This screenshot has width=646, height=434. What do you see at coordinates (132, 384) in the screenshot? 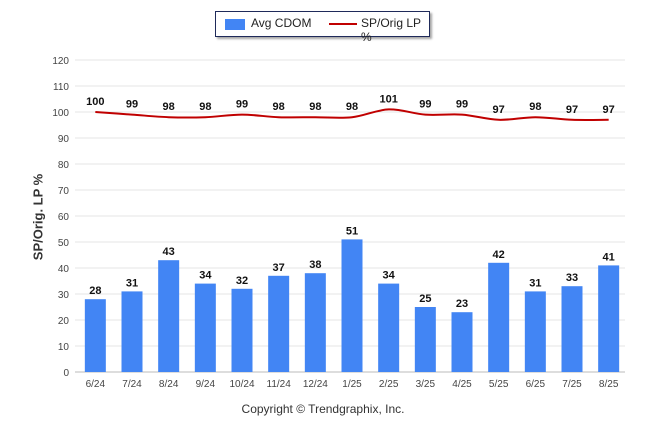
I see `x-tick-label: 7/24` at bounding box center [132, 384].